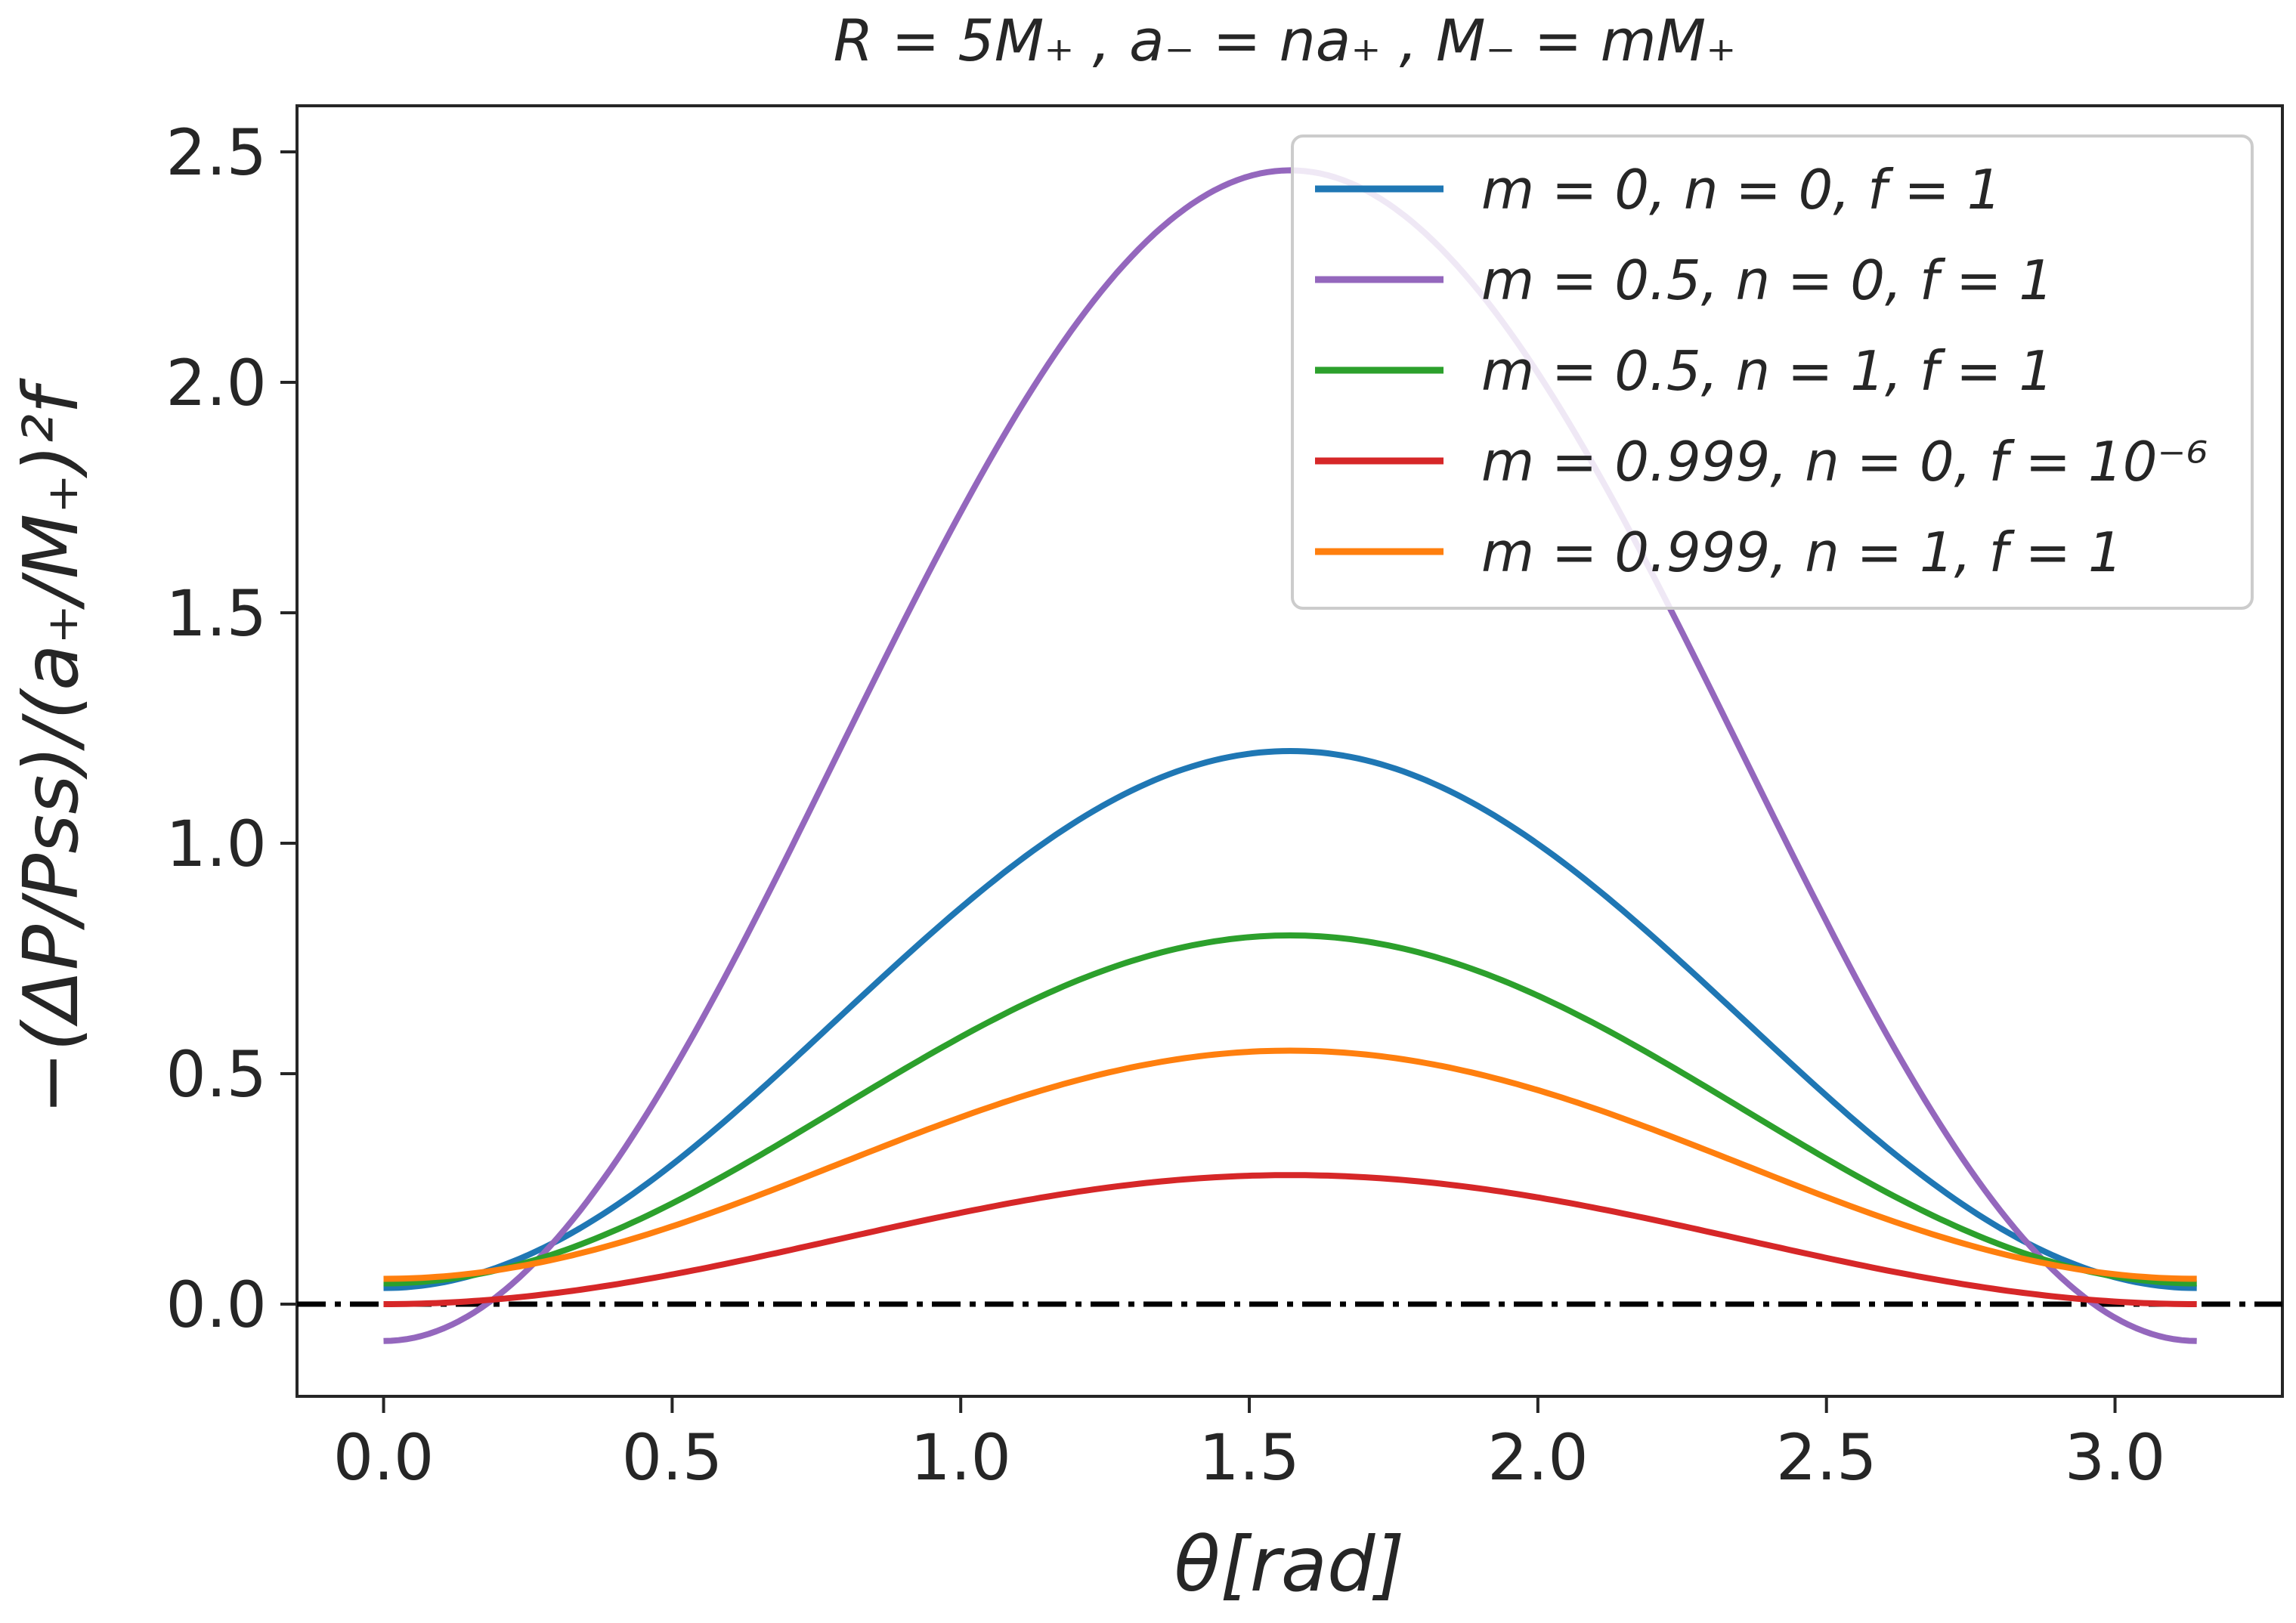 The image size is (2296, 1623). I want to click on x-axis-label: θ[rad], so click(1289, 1565).